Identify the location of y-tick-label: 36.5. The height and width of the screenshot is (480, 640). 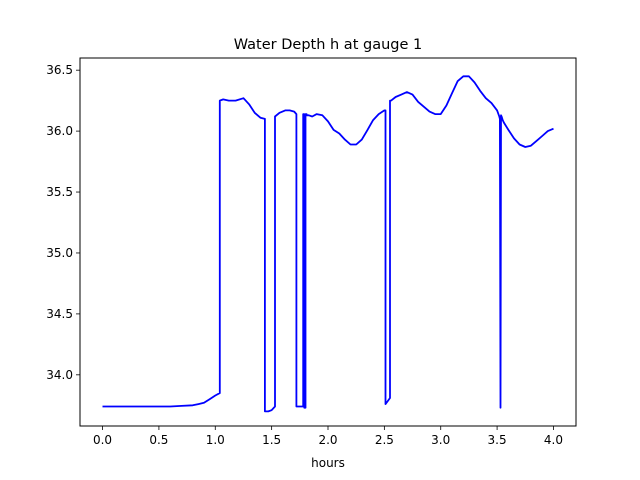
(59, 70).